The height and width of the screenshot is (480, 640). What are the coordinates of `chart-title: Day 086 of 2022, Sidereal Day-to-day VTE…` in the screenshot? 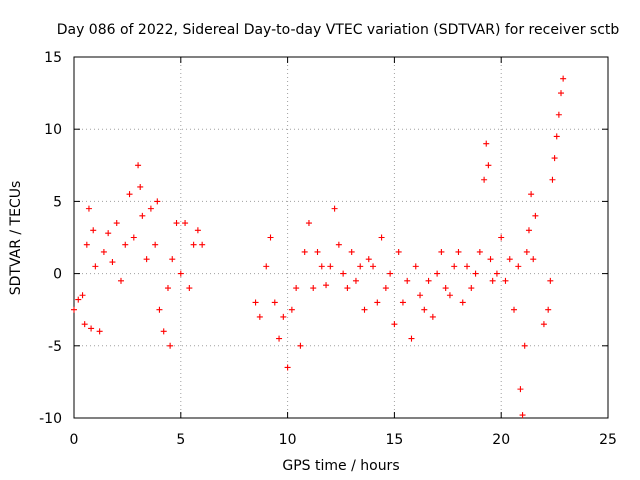 It's located at (338, 30).